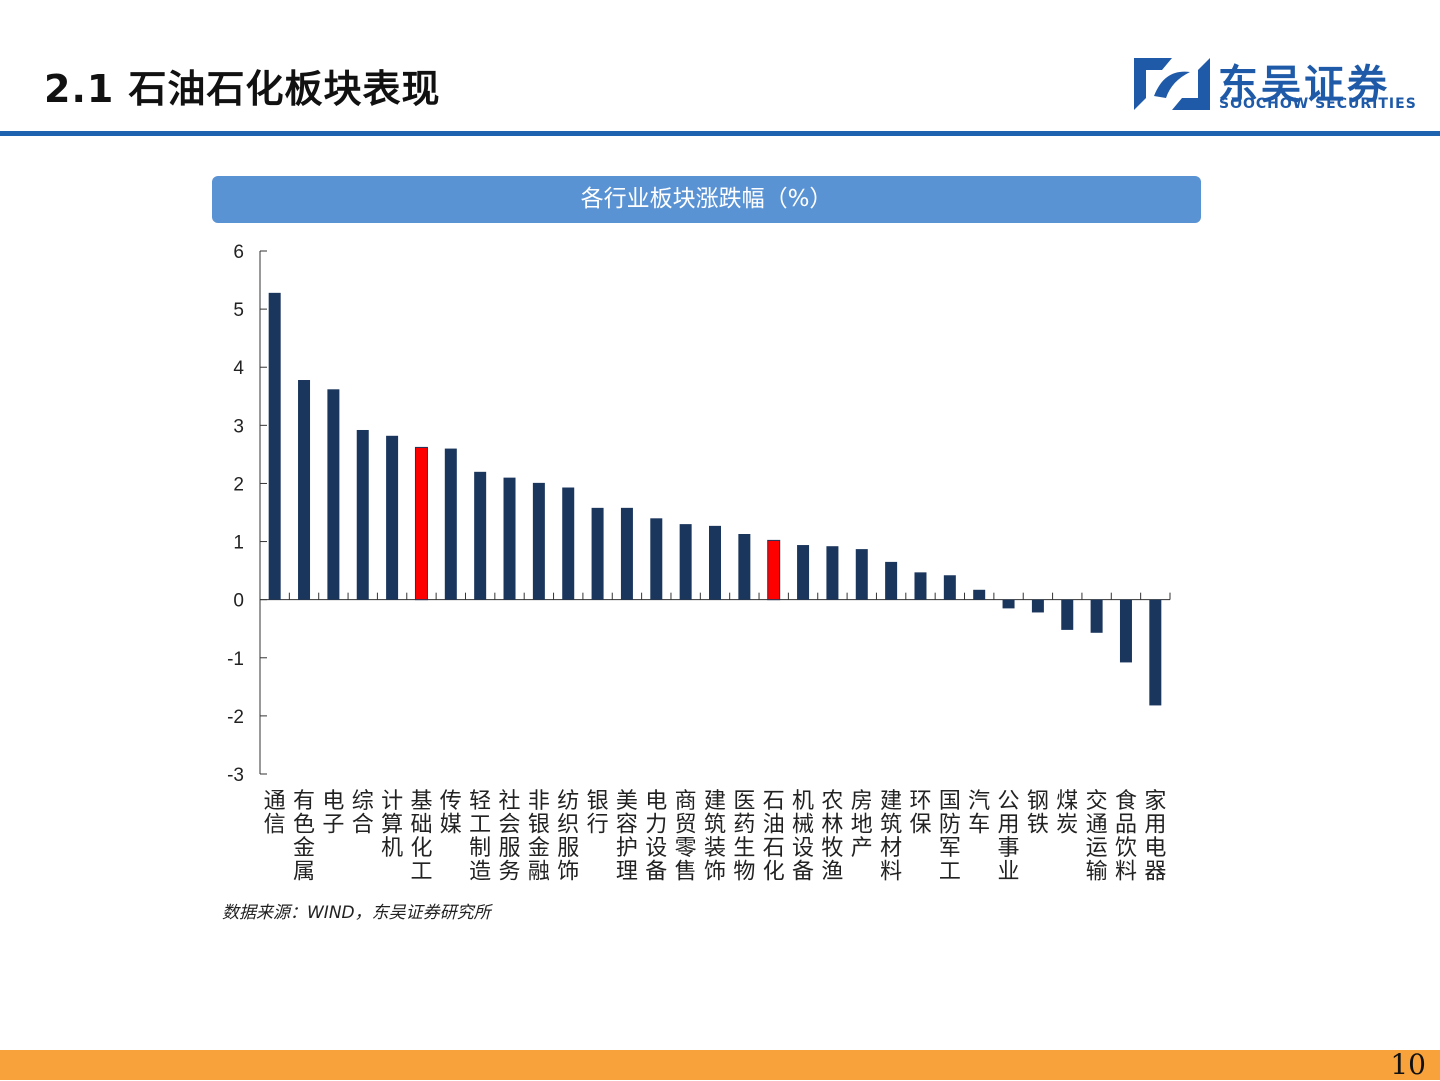 The height and width of the screenshot is (1081, 1440). What do you see at coordinates (720, 133) in the screenshot?
I see `header-rule` at bounding box center [720, 133].